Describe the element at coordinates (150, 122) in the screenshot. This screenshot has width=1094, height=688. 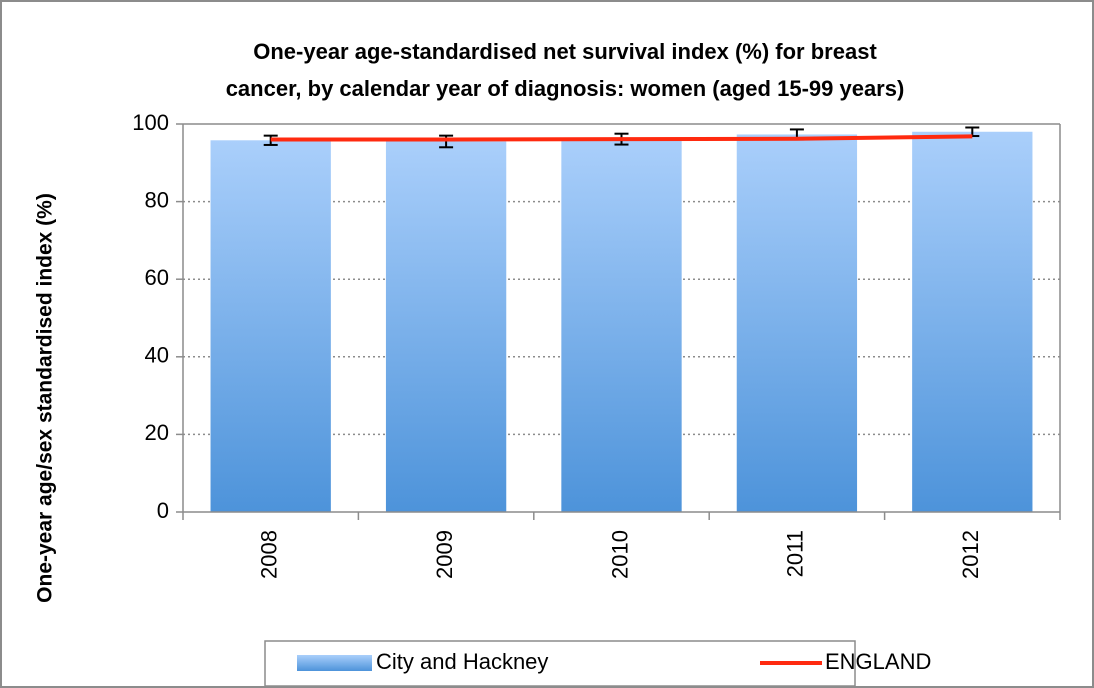
I see `y-tick-label: 100` at that location.